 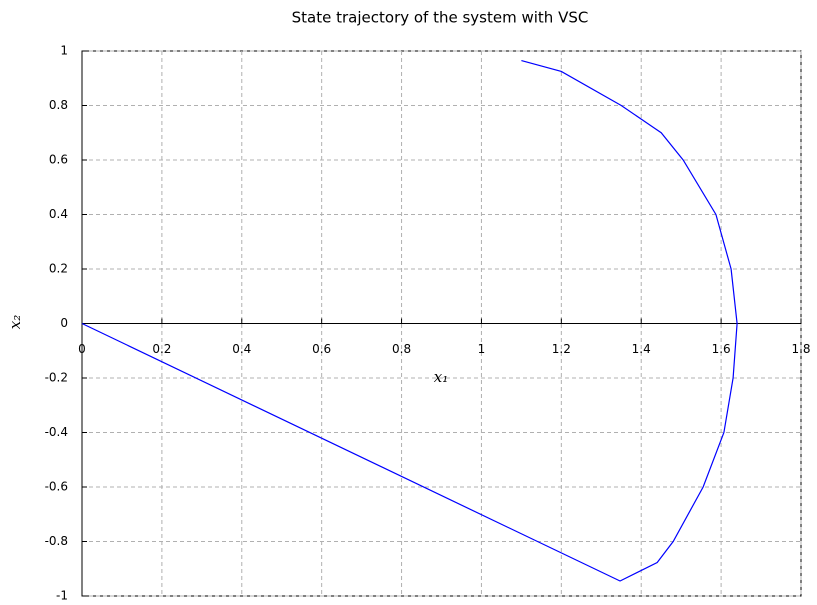 I want to click on x-tick-label: 1.4, so click(x=641, y=349).